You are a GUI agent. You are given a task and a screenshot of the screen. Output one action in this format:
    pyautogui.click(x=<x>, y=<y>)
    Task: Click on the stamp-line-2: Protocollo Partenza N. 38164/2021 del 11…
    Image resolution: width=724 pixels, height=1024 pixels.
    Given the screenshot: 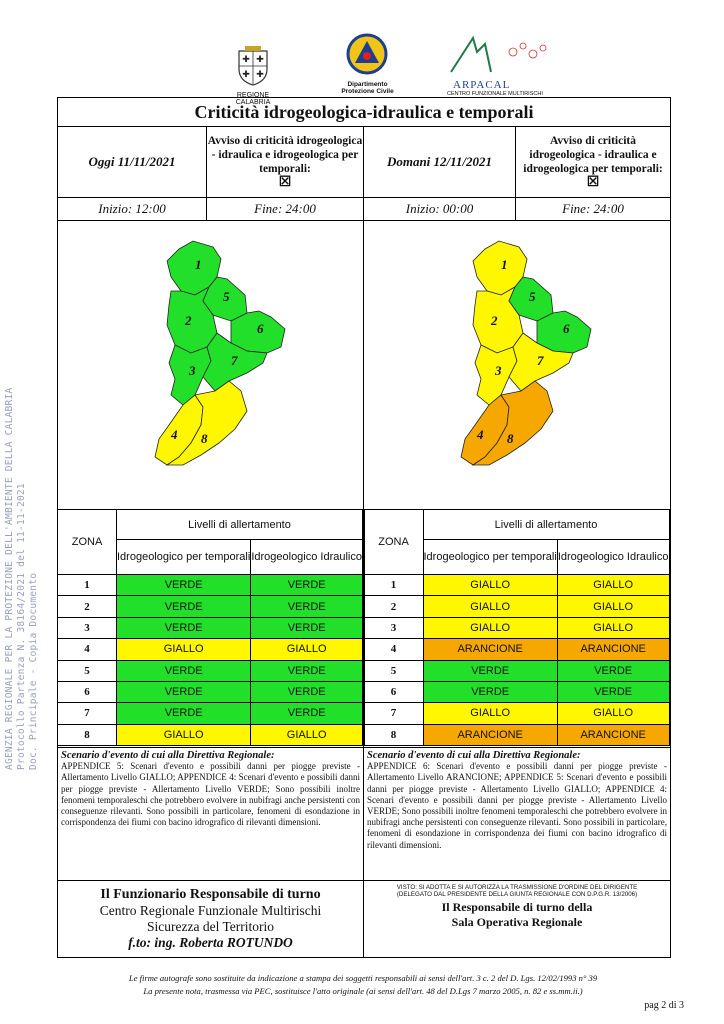 What is the action you would take?
    pyautogui.click(x=21, y=626)
    